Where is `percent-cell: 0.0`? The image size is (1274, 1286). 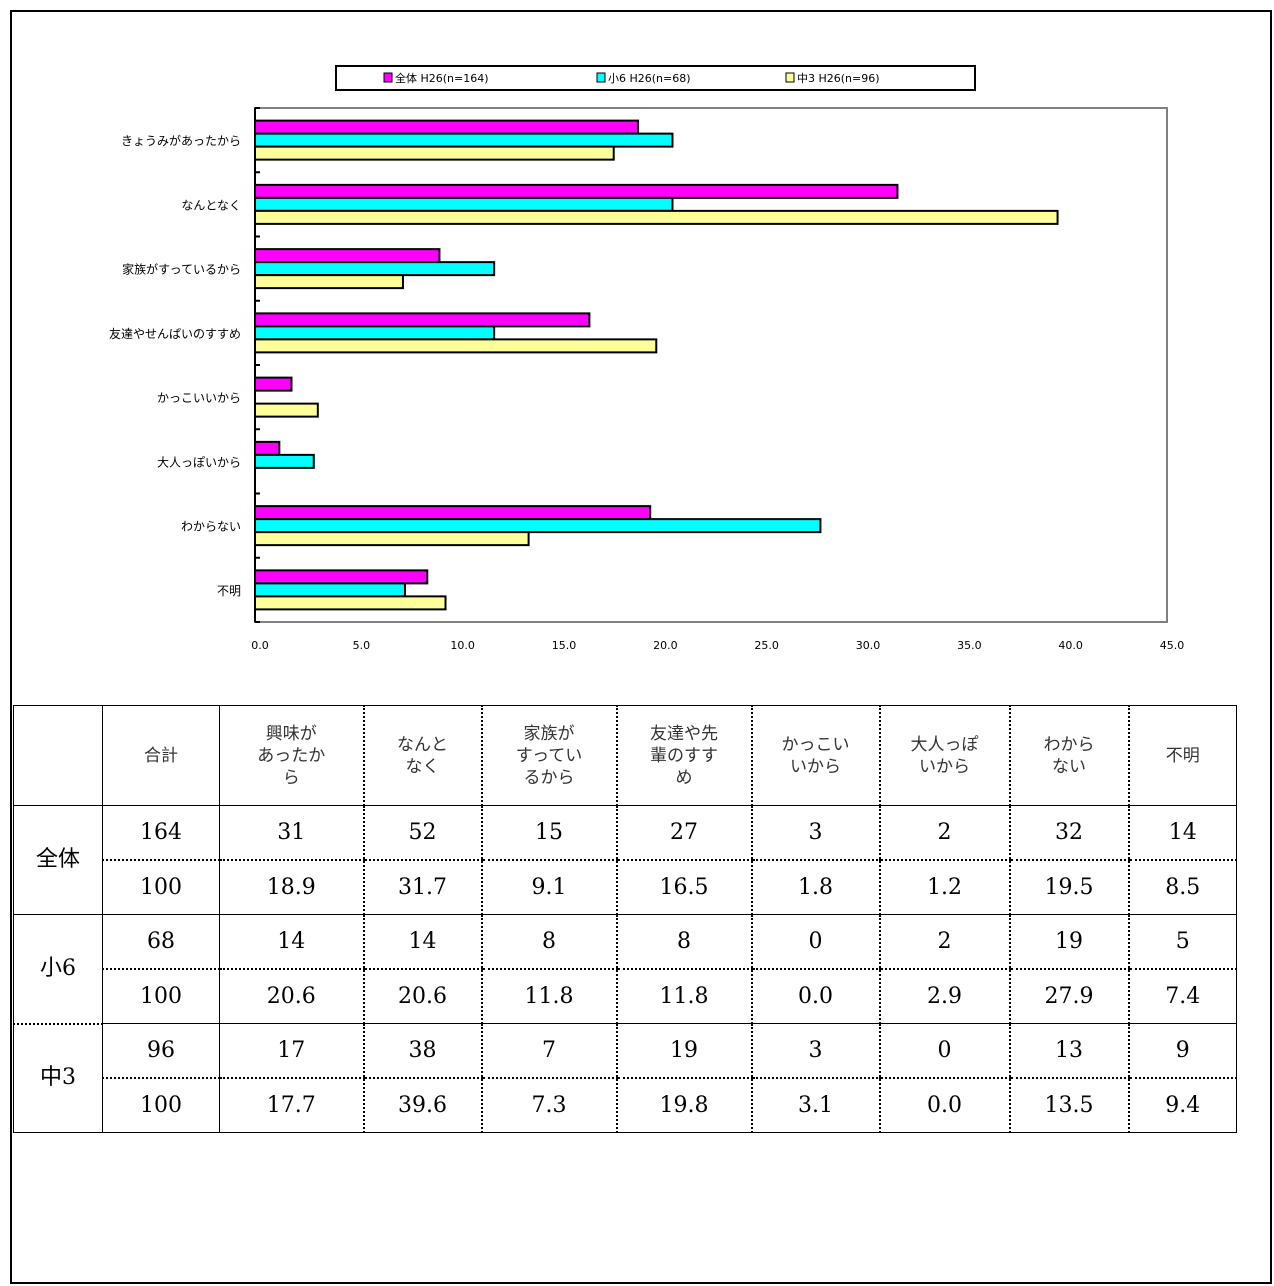 percent-cell: 0.0 is located at coordinates (944, 1105).